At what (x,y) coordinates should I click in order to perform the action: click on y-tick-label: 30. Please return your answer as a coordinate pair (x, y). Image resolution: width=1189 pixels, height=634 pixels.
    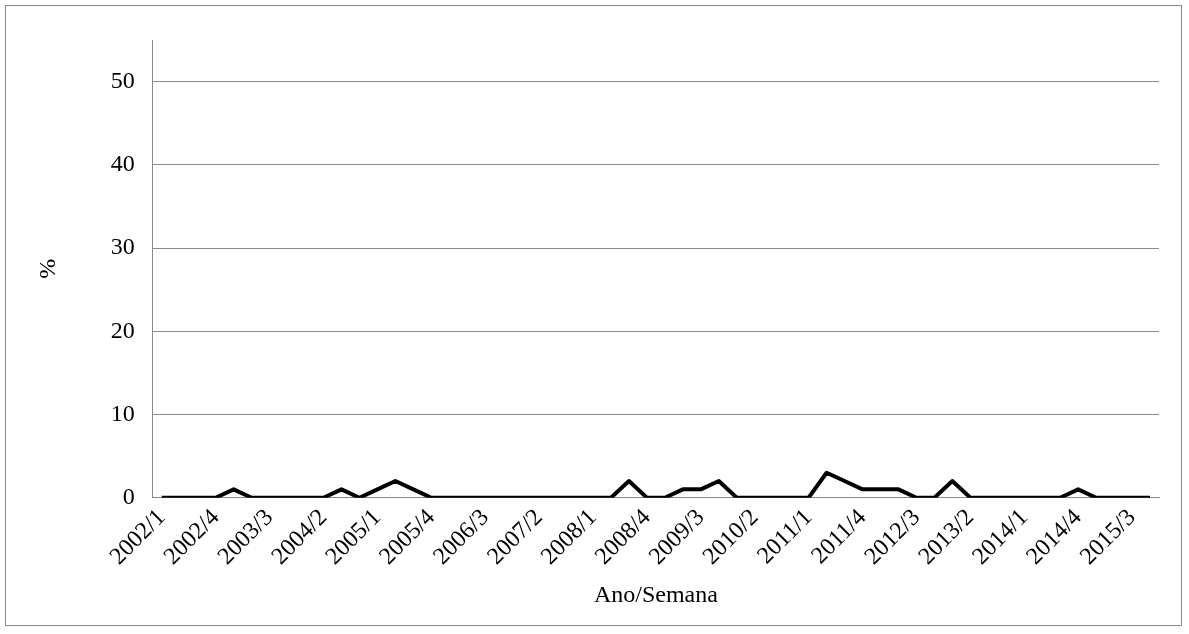
    Looking at the image, I should click on (122, 246).